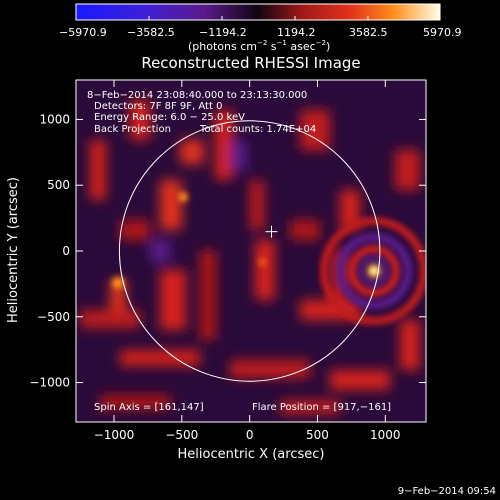 Image resolution: width=500 pixels, height=500 pixels. I want to click on colorbar-ticks, so click(258, 18).